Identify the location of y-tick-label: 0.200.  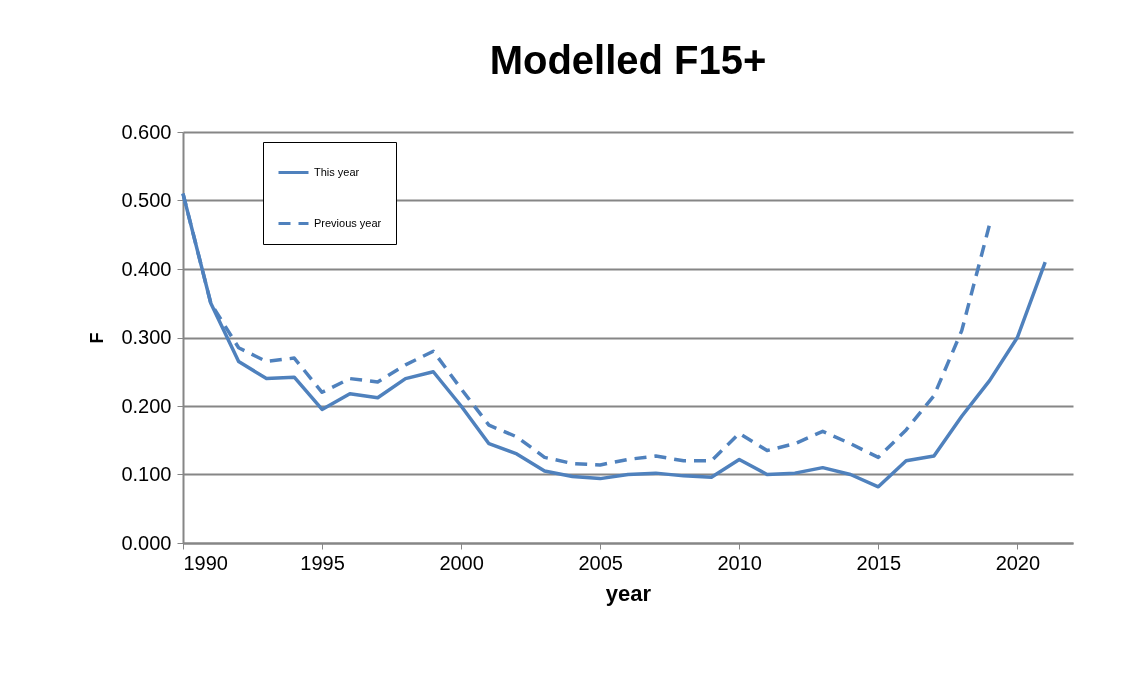
(146, 405).